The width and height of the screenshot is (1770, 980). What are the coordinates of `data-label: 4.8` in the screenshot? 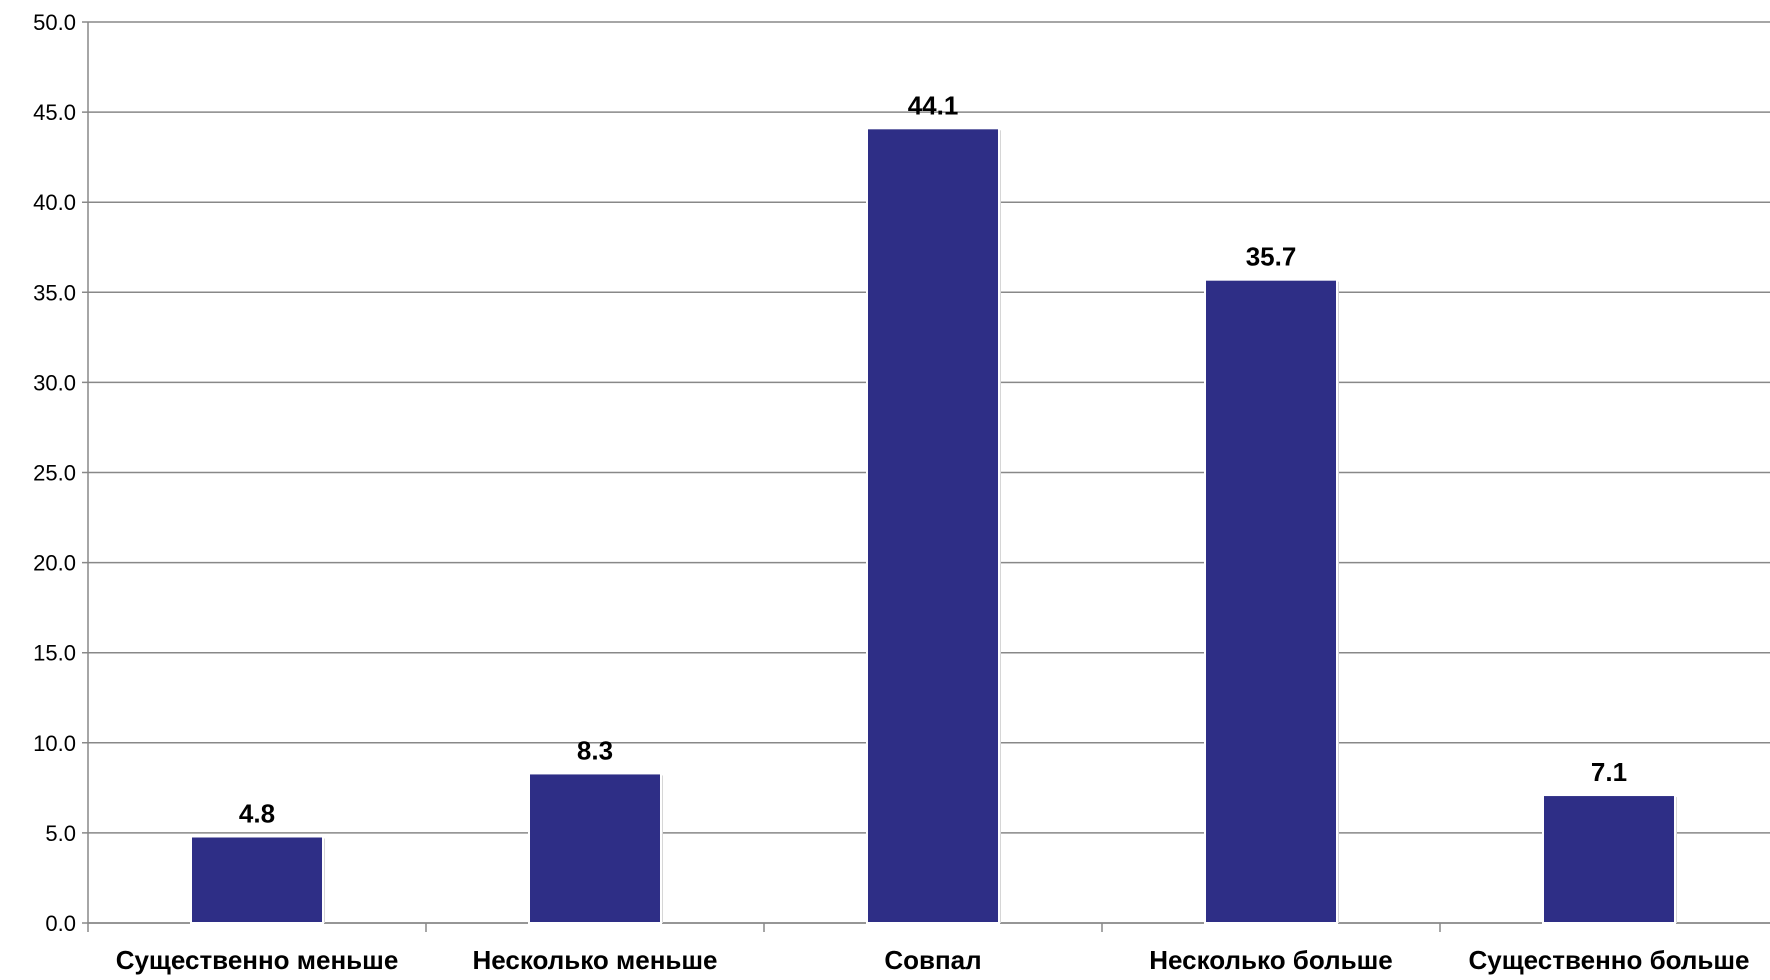 It's located at (257, 814).